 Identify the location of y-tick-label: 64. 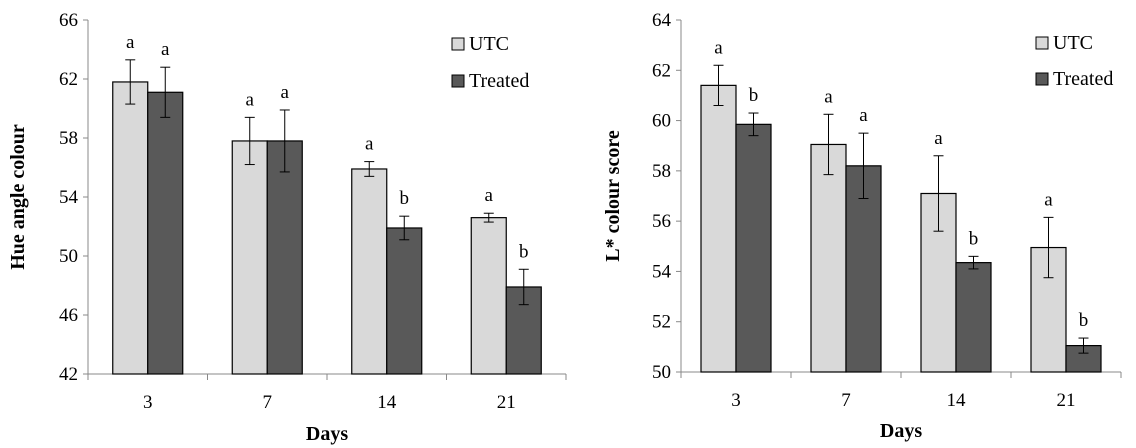
(662, 20).